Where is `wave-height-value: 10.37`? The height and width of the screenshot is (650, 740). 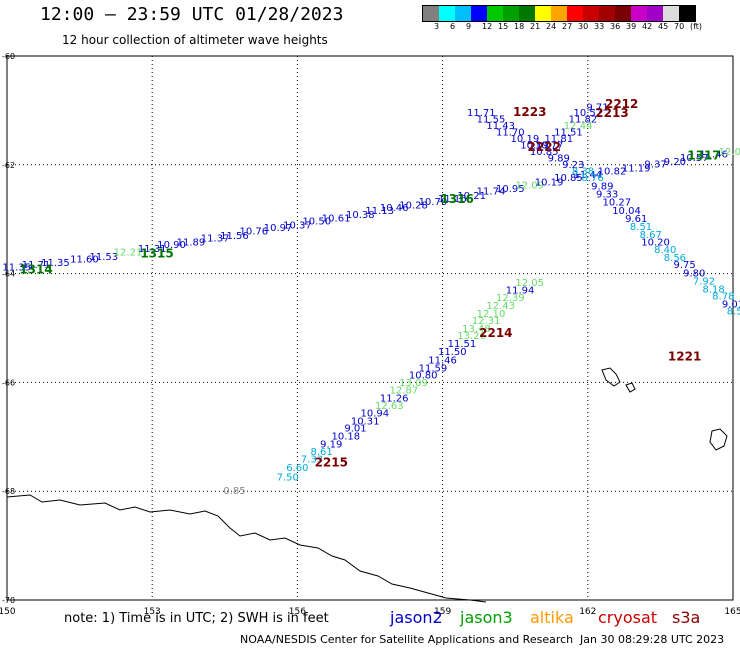
wave-height-value: 10.37 is located at coordinates (297, 225).